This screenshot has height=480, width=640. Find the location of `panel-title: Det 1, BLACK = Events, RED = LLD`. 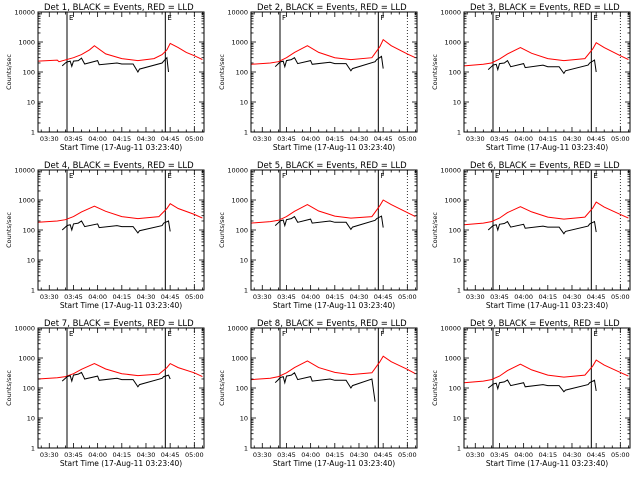

panel-title: Det 1, BLACK = Events, RED = LLD is located at coordinates (119, 8).